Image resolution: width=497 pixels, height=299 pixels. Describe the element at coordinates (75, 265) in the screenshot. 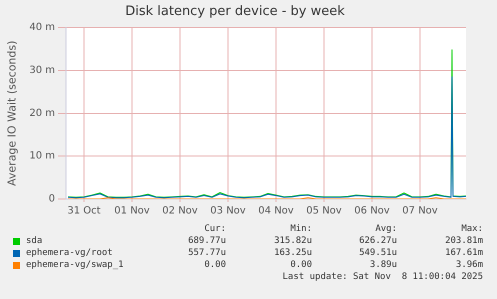

I see `legend-label: ephemera-vg/swap_1` at that location.